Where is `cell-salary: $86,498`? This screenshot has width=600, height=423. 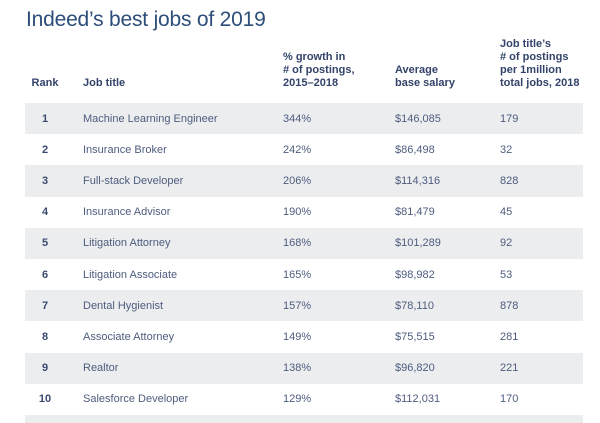
cell-salary: $86,498 is located at coordinates (415, 149).